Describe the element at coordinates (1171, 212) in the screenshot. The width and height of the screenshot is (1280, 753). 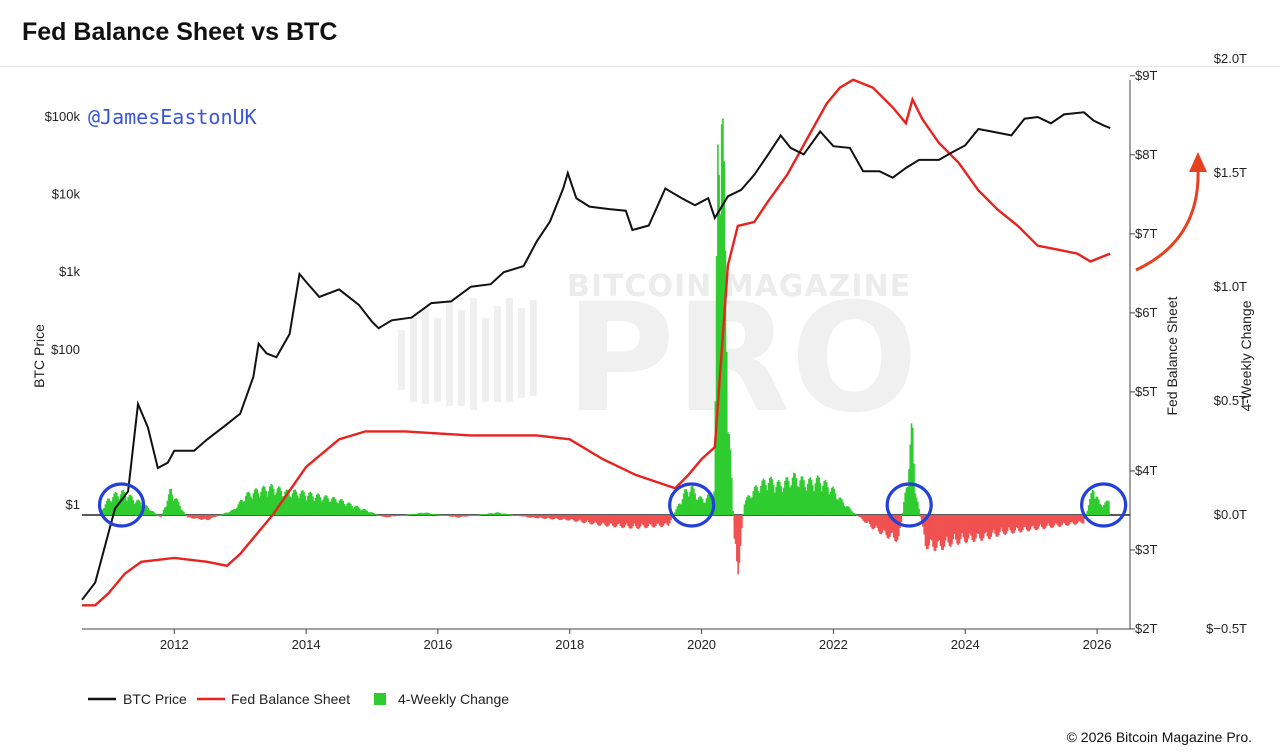
I see `up-arrow-icon` at that location.